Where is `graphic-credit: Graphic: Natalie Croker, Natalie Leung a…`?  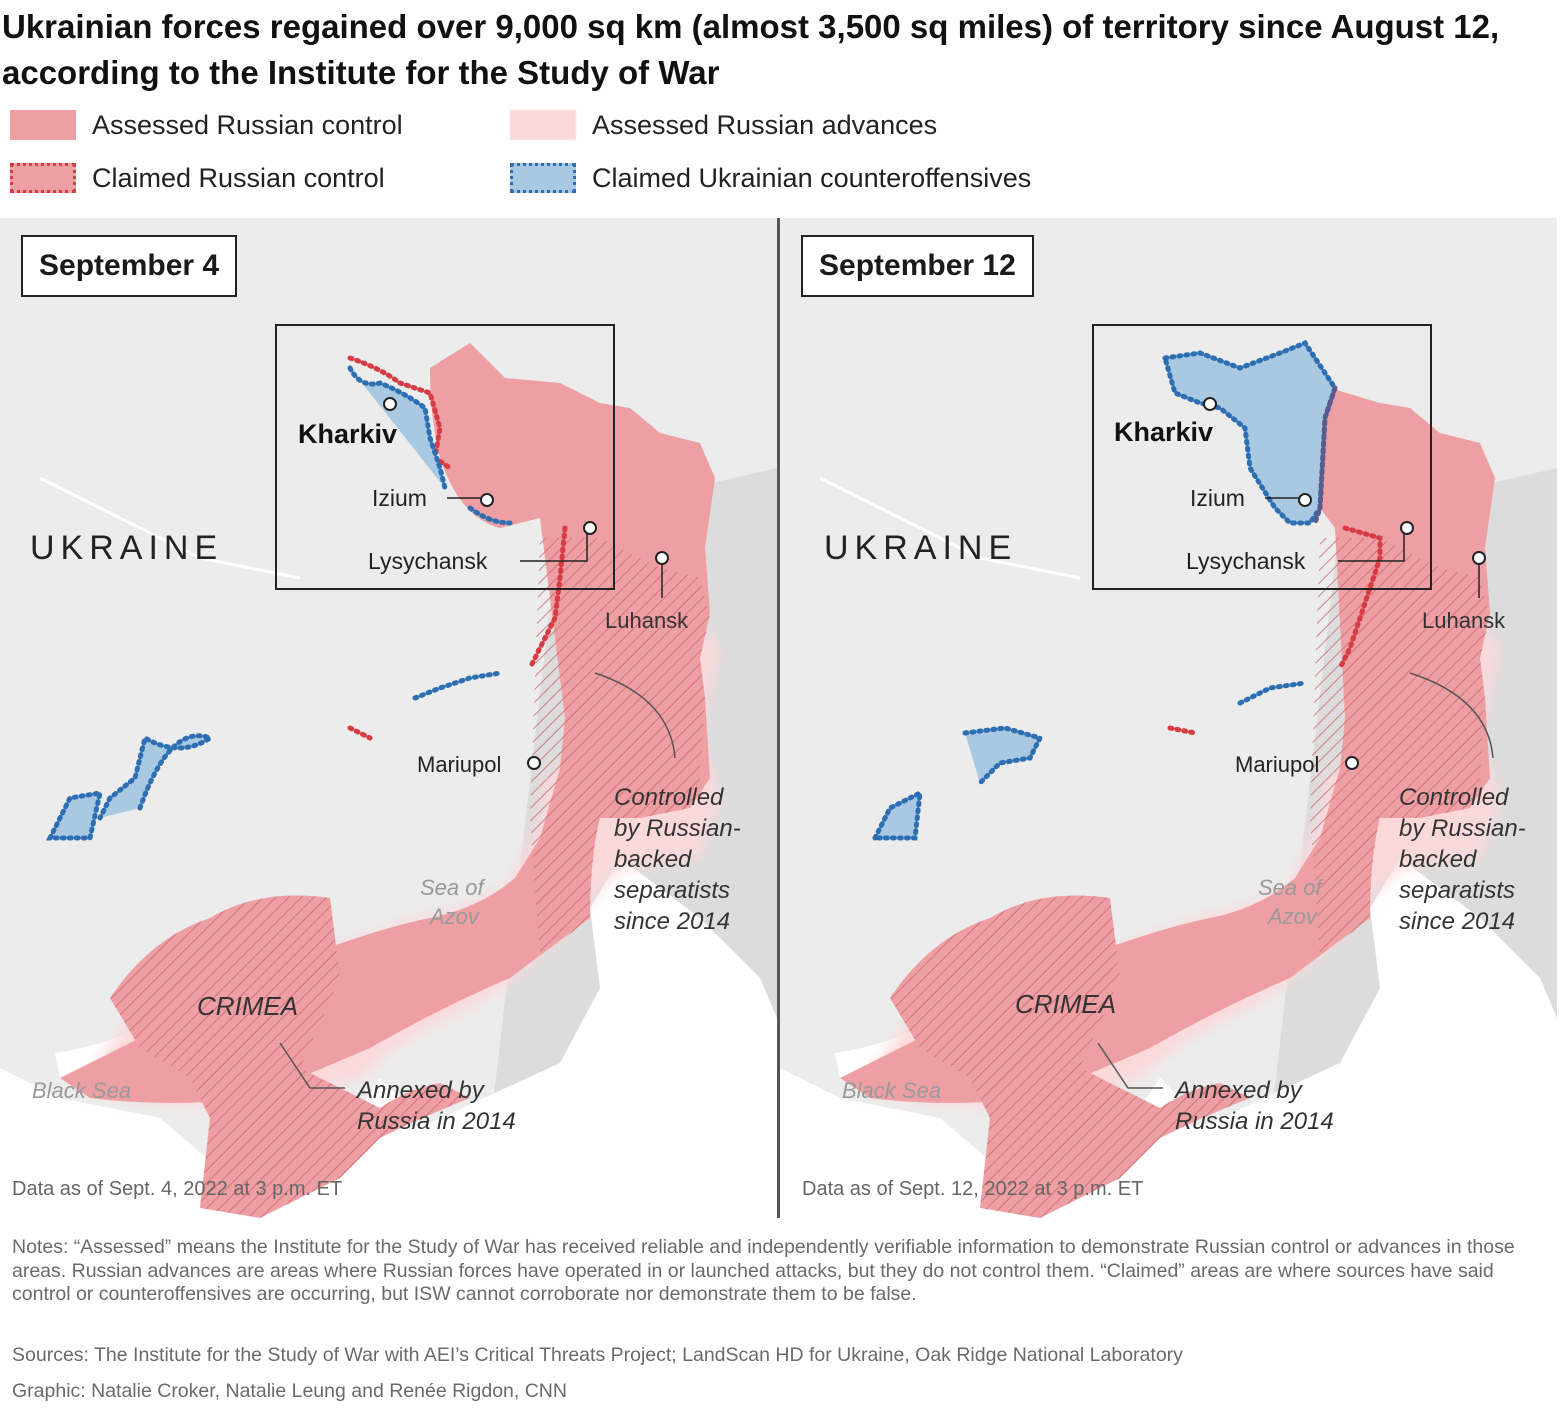
graphic-credit: Graphic: Natalie Croker, Natalie Leung a… is located at coordinates (289, 1391).